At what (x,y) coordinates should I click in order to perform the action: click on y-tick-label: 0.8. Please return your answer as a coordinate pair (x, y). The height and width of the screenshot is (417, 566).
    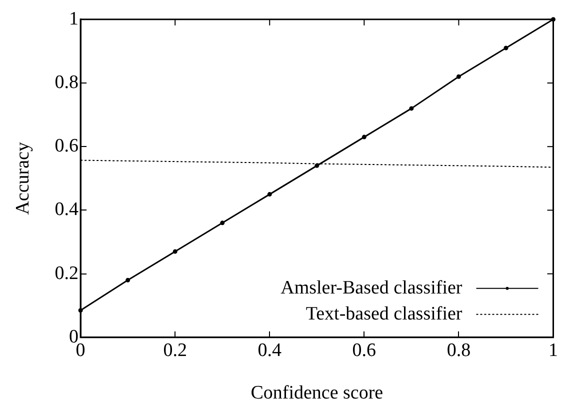
    Looking at the image, I should click on (66, 82).